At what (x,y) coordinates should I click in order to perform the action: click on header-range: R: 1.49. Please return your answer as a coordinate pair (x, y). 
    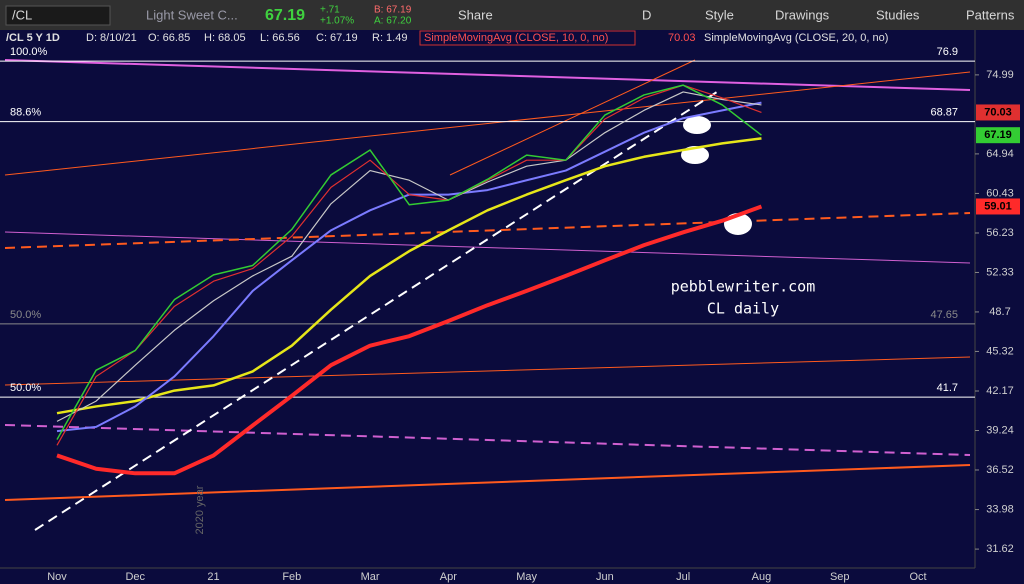
    Looking at the image, I should click on (389, 38).